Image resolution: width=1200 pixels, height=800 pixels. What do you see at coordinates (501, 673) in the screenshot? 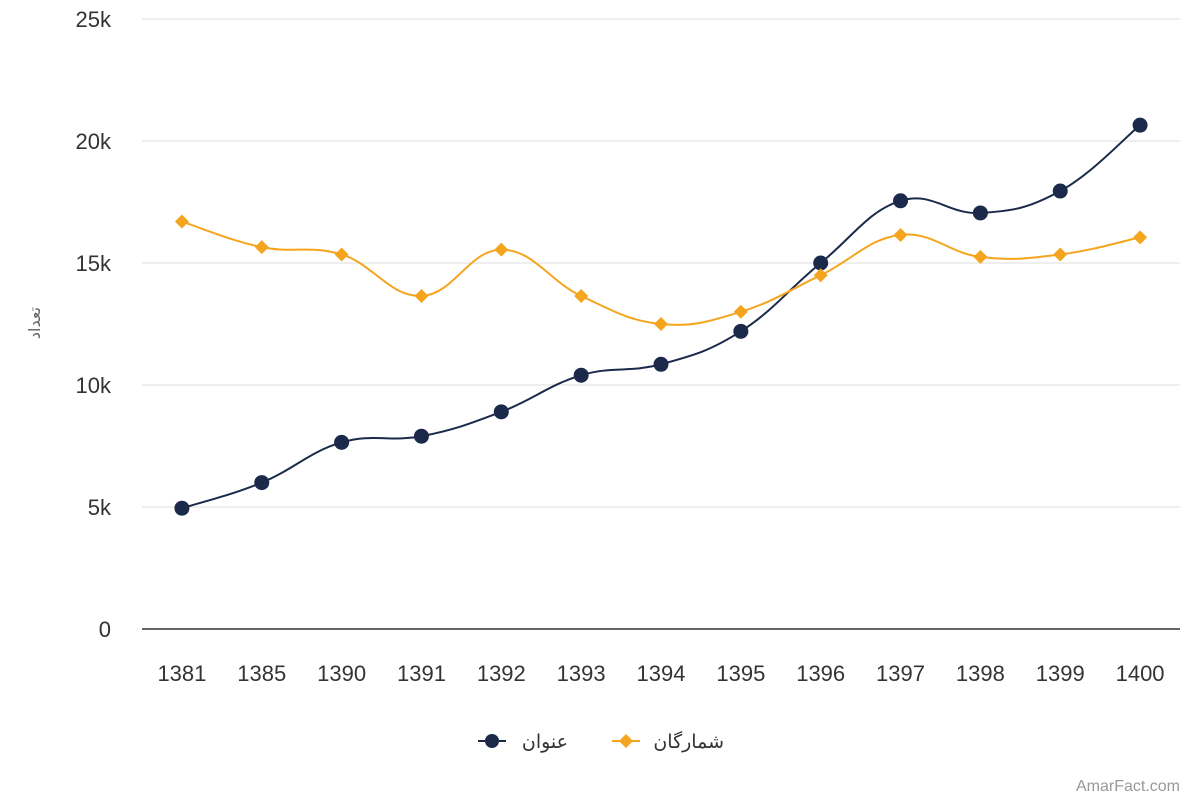
I see `x-tick-label: 1392` at bounding box center [501, 673].